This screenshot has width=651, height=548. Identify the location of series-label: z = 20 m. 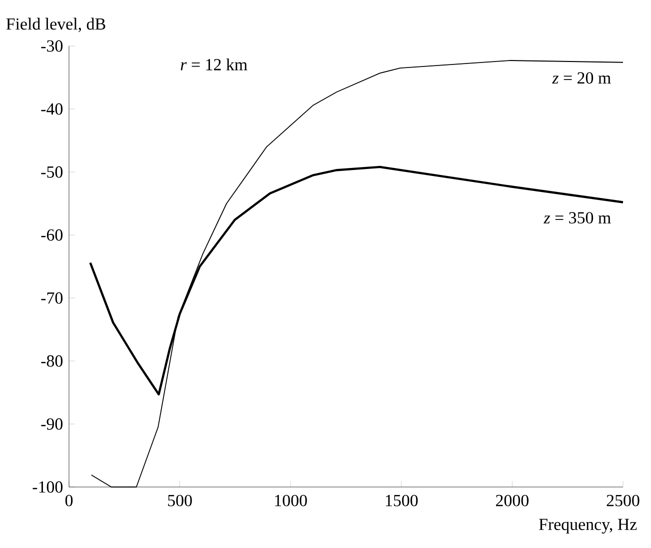
(581, 78).